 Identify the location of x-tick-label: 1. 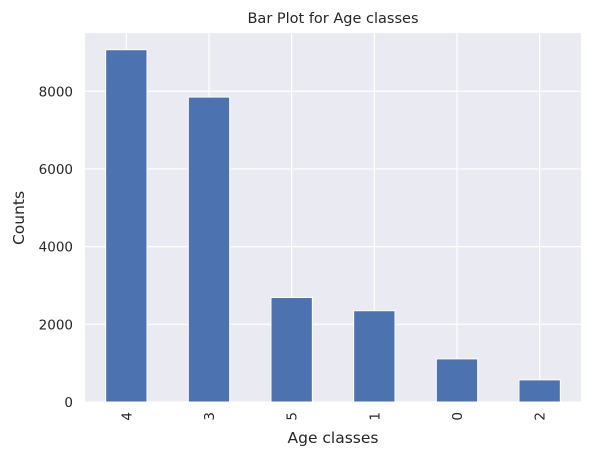
(375, 416).